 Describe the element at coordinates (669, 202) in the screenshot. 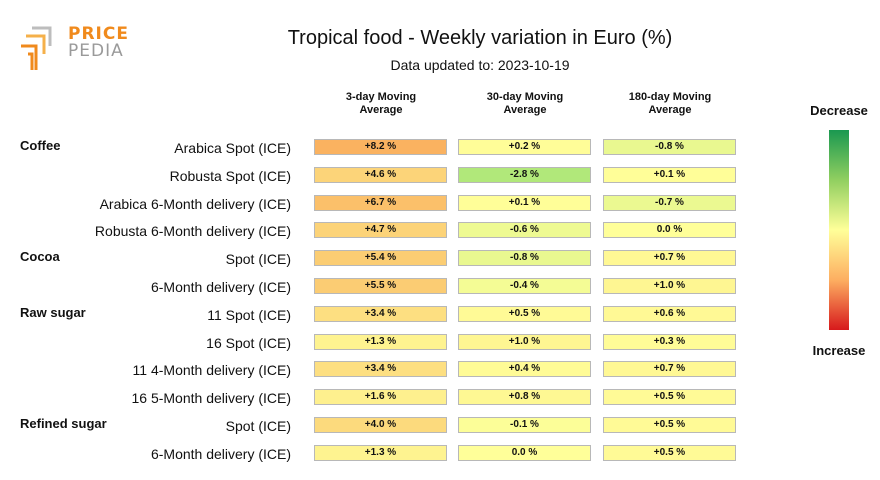

I see `value-cell: -0.7 %` at that location.